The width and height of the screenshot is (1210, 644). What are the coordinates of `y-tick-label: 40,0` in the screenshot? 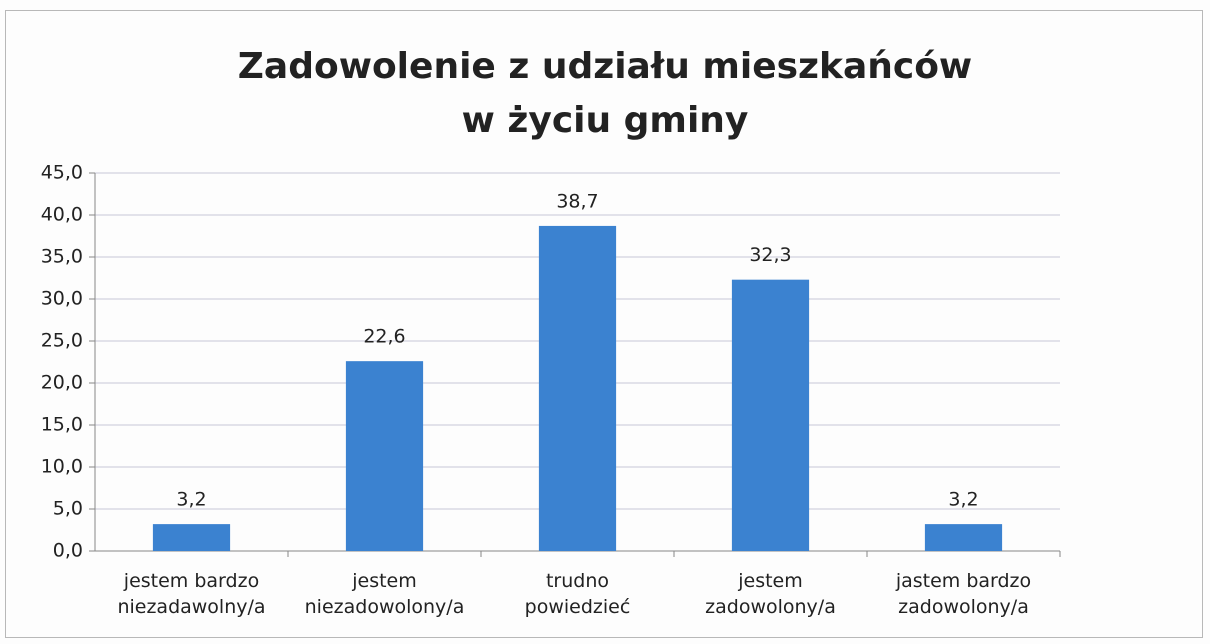 It's located at (62, 215).